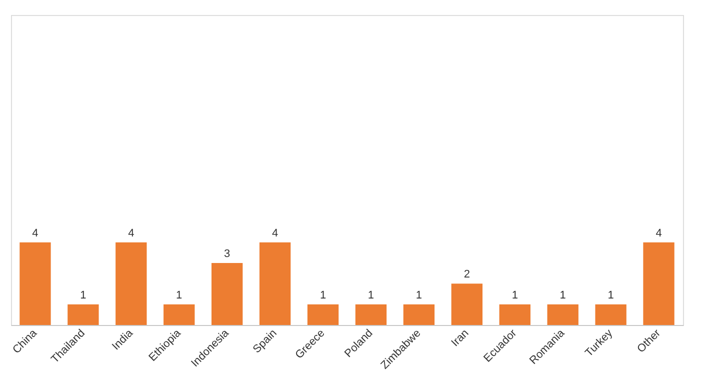 The width and height of the screenshot is (724, 391). Describe the element at coordinates (227, 254) in the screenshot. I see `data-label: 3` at that location.